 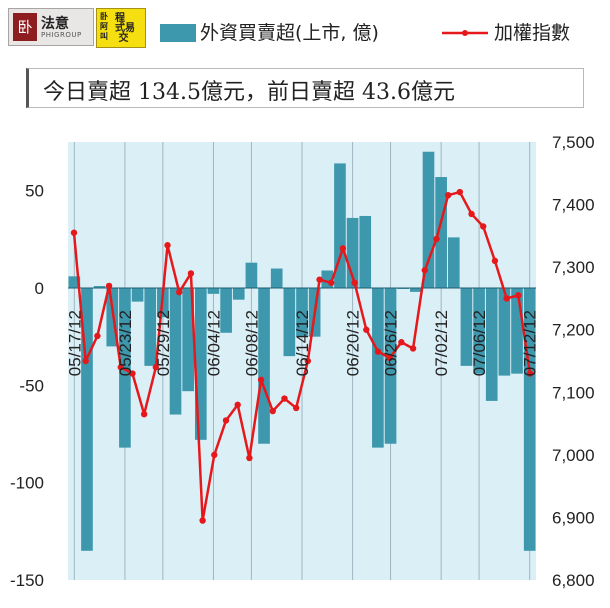 I want to click on left-tick-label: -100, so click(x=27, y=483).